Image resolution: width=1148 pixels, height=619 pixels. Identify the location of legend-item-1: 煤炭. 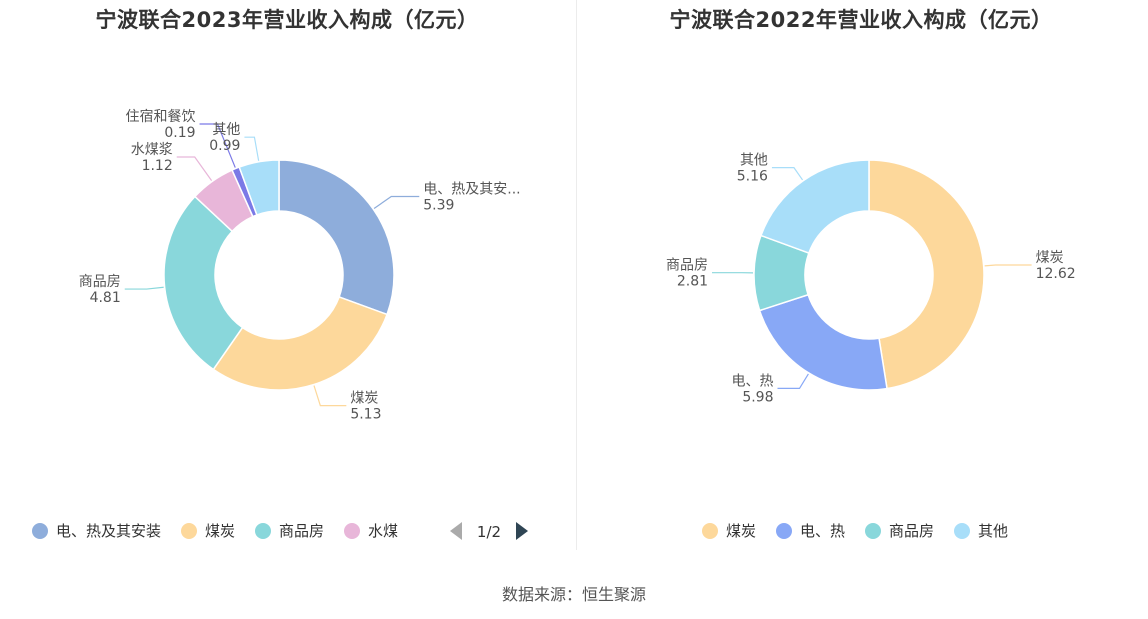
(208, 531).